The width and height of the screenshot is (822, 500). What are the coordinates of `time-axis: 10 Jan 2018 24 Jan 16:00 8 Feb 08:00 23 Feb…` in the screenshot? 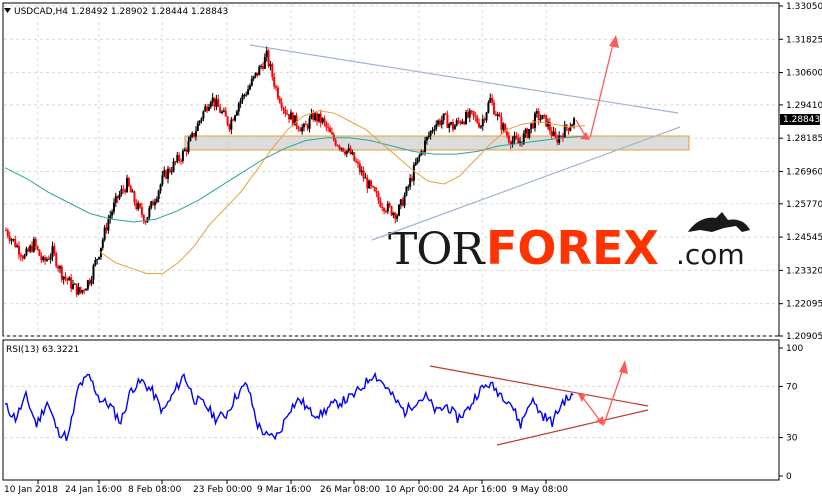 It's located at (286, 487).